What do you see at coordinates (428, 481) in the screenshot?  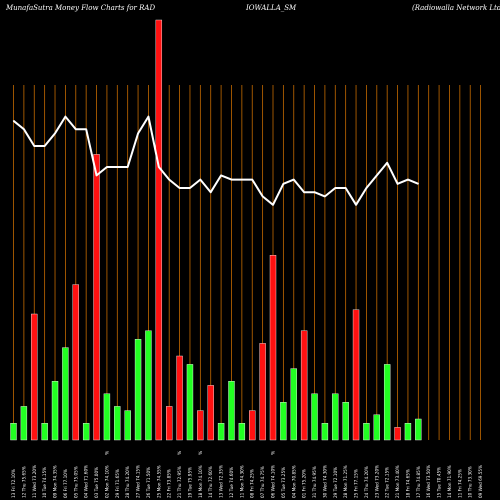 I see `x-tick-label: 16 Wed 73.50%` at bounding box center [428, 481].